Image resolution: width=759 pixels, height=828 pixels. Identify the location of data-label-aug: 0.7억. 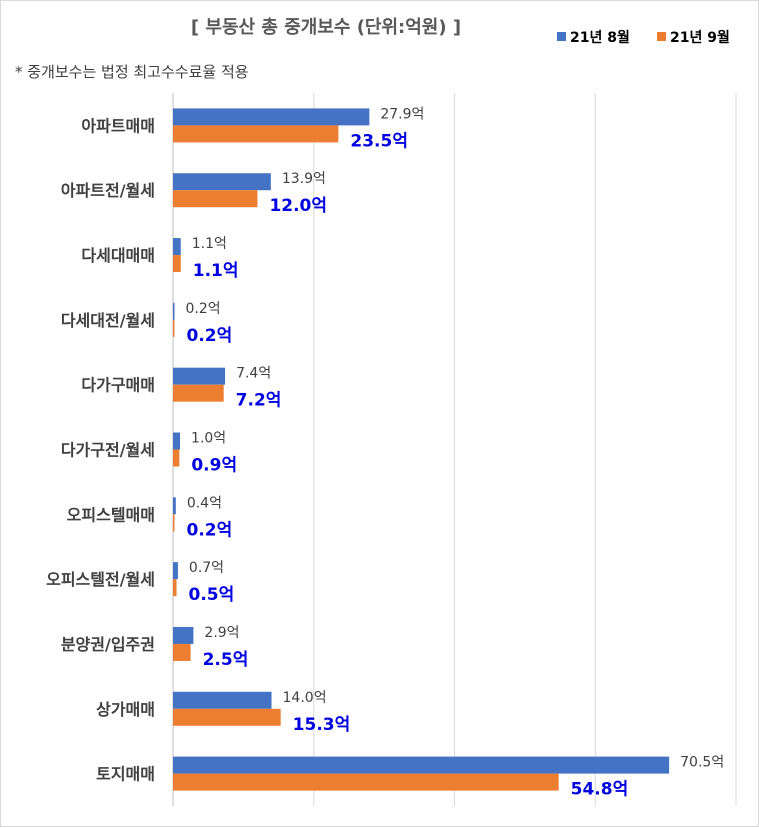
(206, 568).